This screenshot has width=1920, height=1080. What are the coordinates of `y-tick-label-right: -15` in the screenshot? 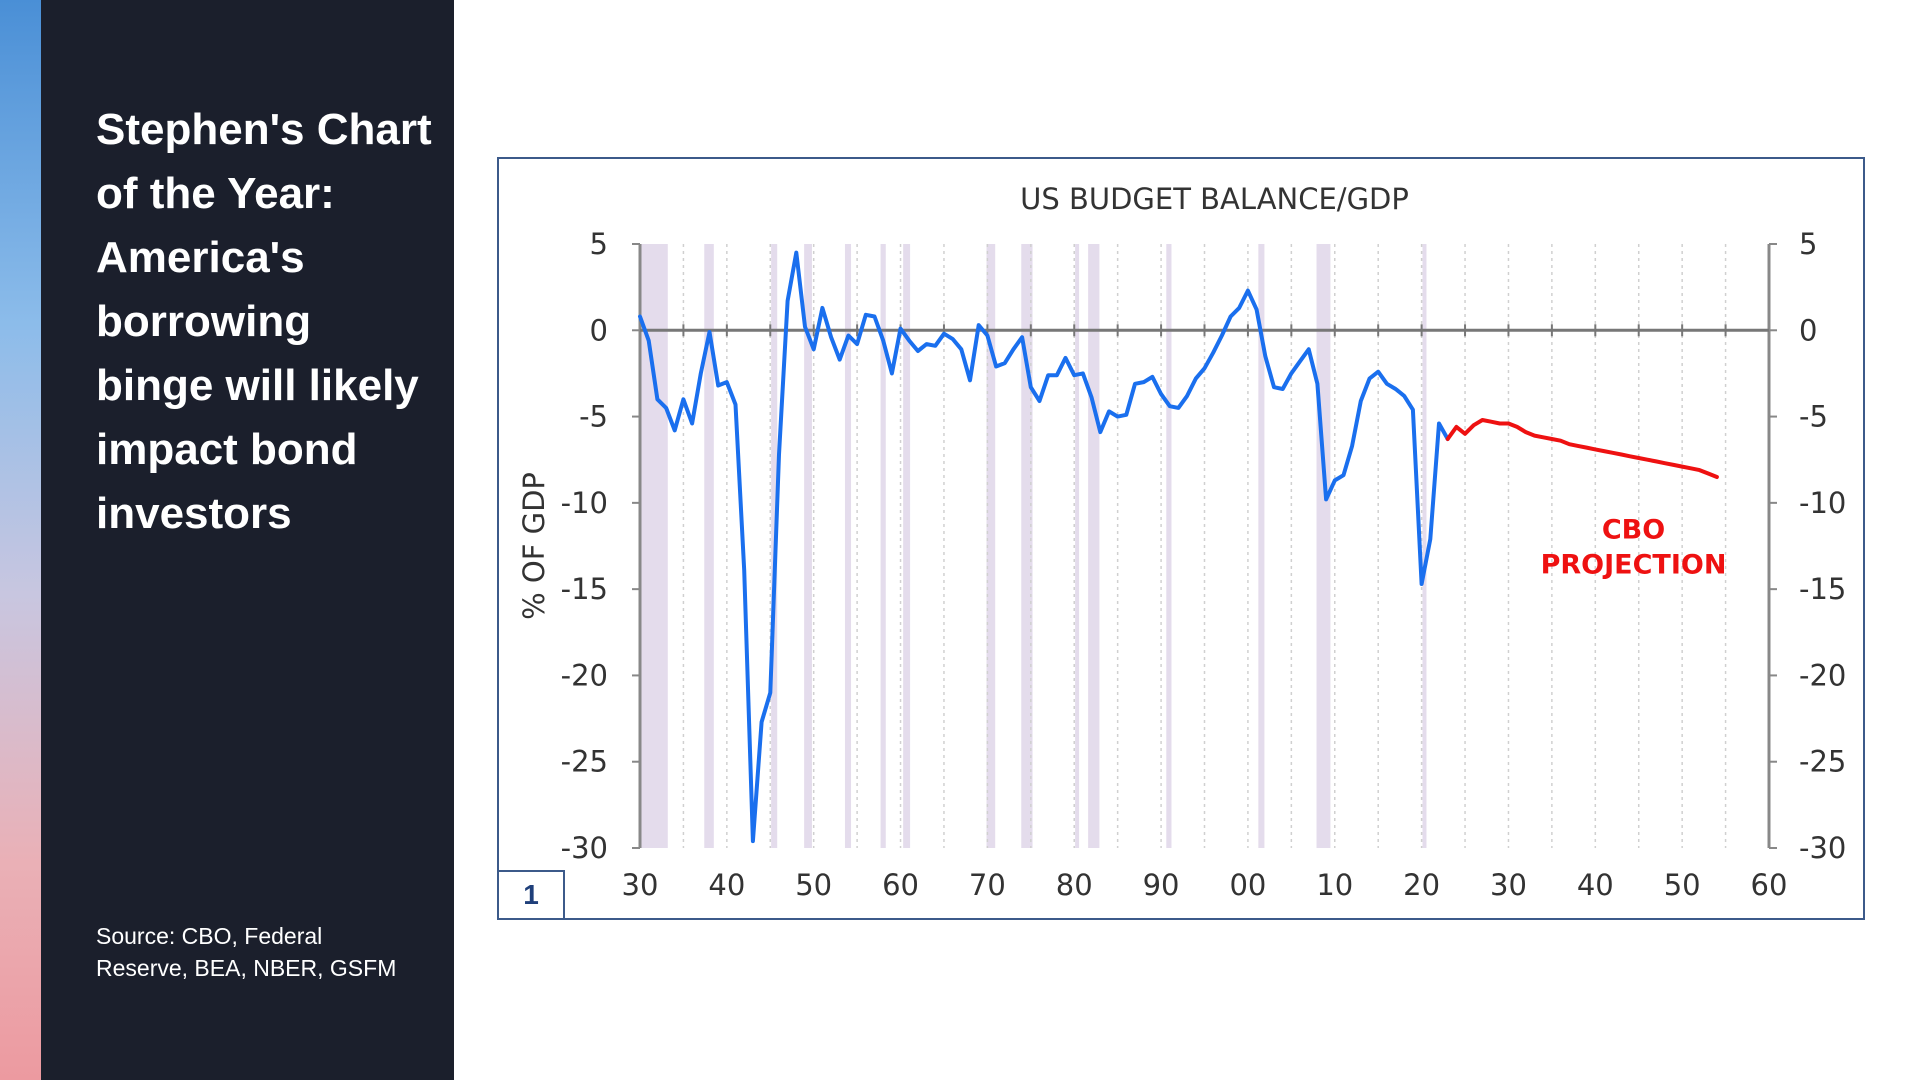 It's located at (1822, 589).